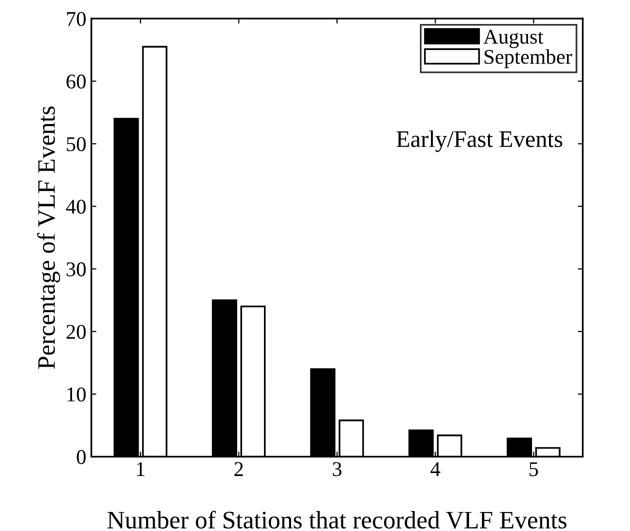 This screenshot has height=531, width=630. I want to click on y-tick-label: 30, so click(76, 269).